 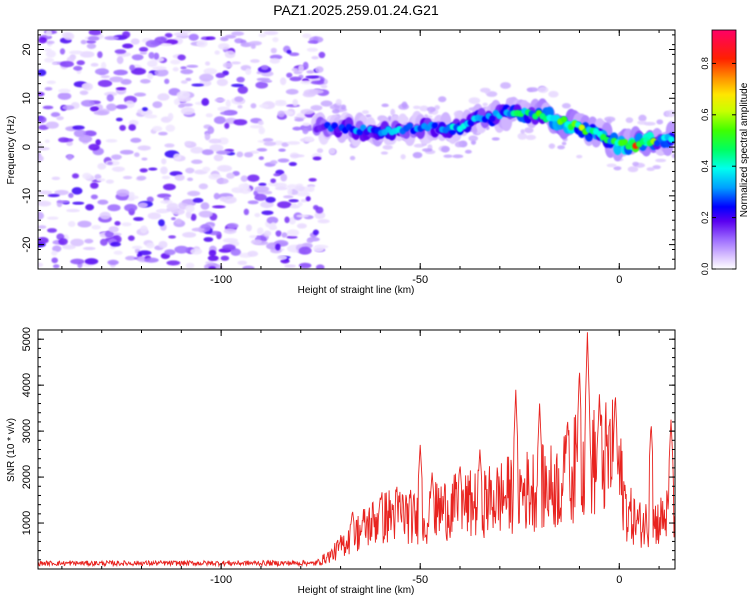 I want to click on ridge-blob, so click(x=492, y=118).